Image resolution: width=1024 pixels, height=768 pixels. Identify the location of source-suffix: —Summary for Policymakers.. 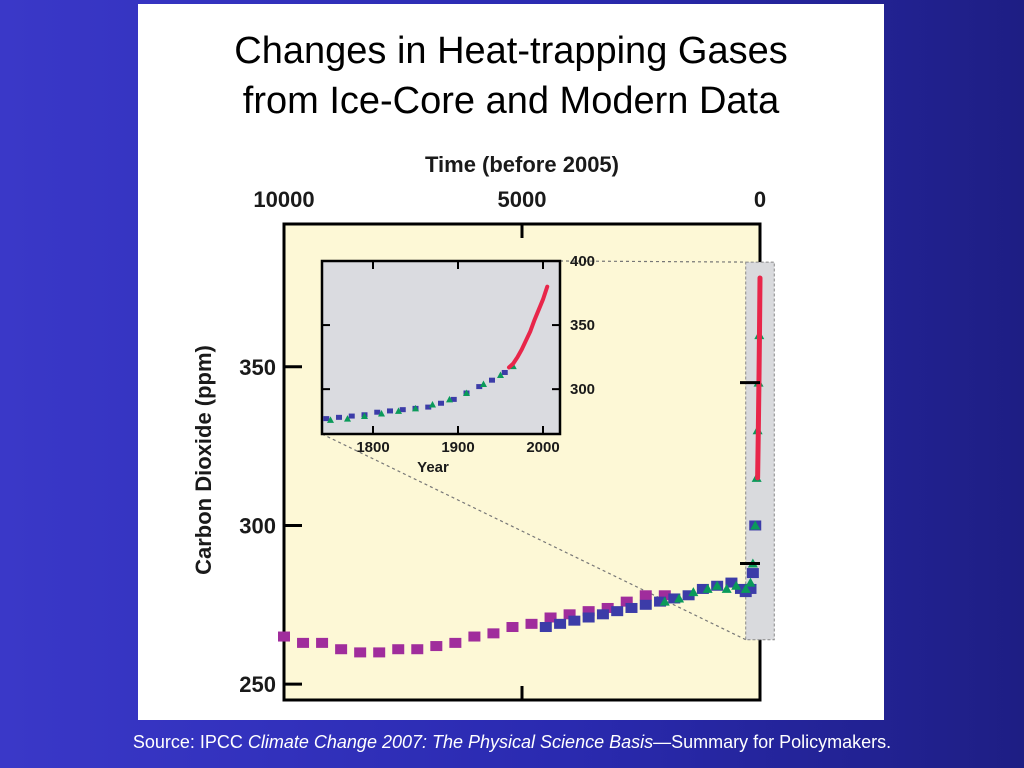
(772, 742).